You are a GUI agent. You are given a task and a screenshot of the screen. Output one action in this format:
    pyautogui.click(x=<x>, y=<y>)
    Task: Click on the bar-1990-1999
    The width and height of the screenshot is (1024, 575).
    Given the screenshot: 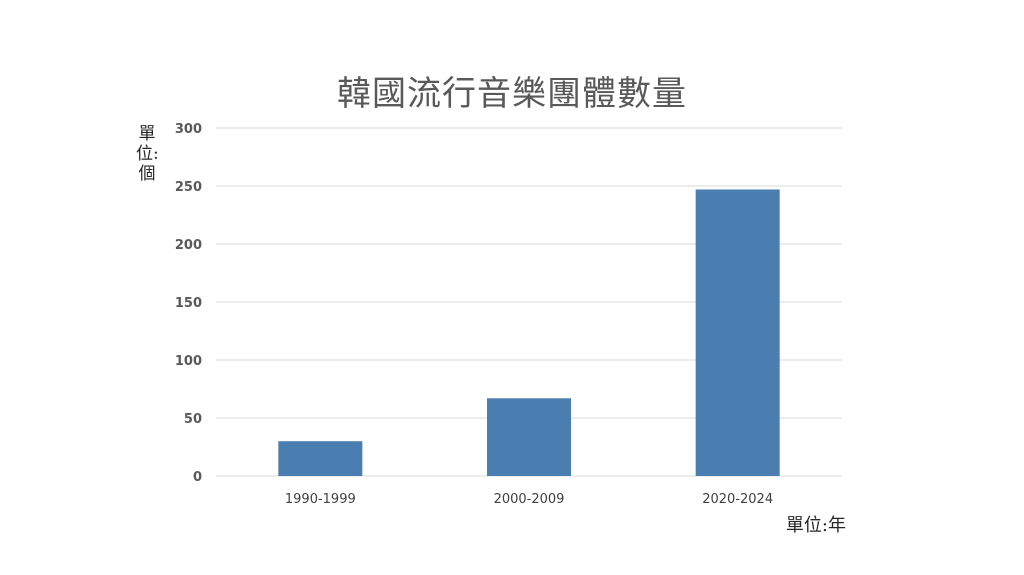 What is the action you would take?
    pyautogui.click(x=320, y=458)
    